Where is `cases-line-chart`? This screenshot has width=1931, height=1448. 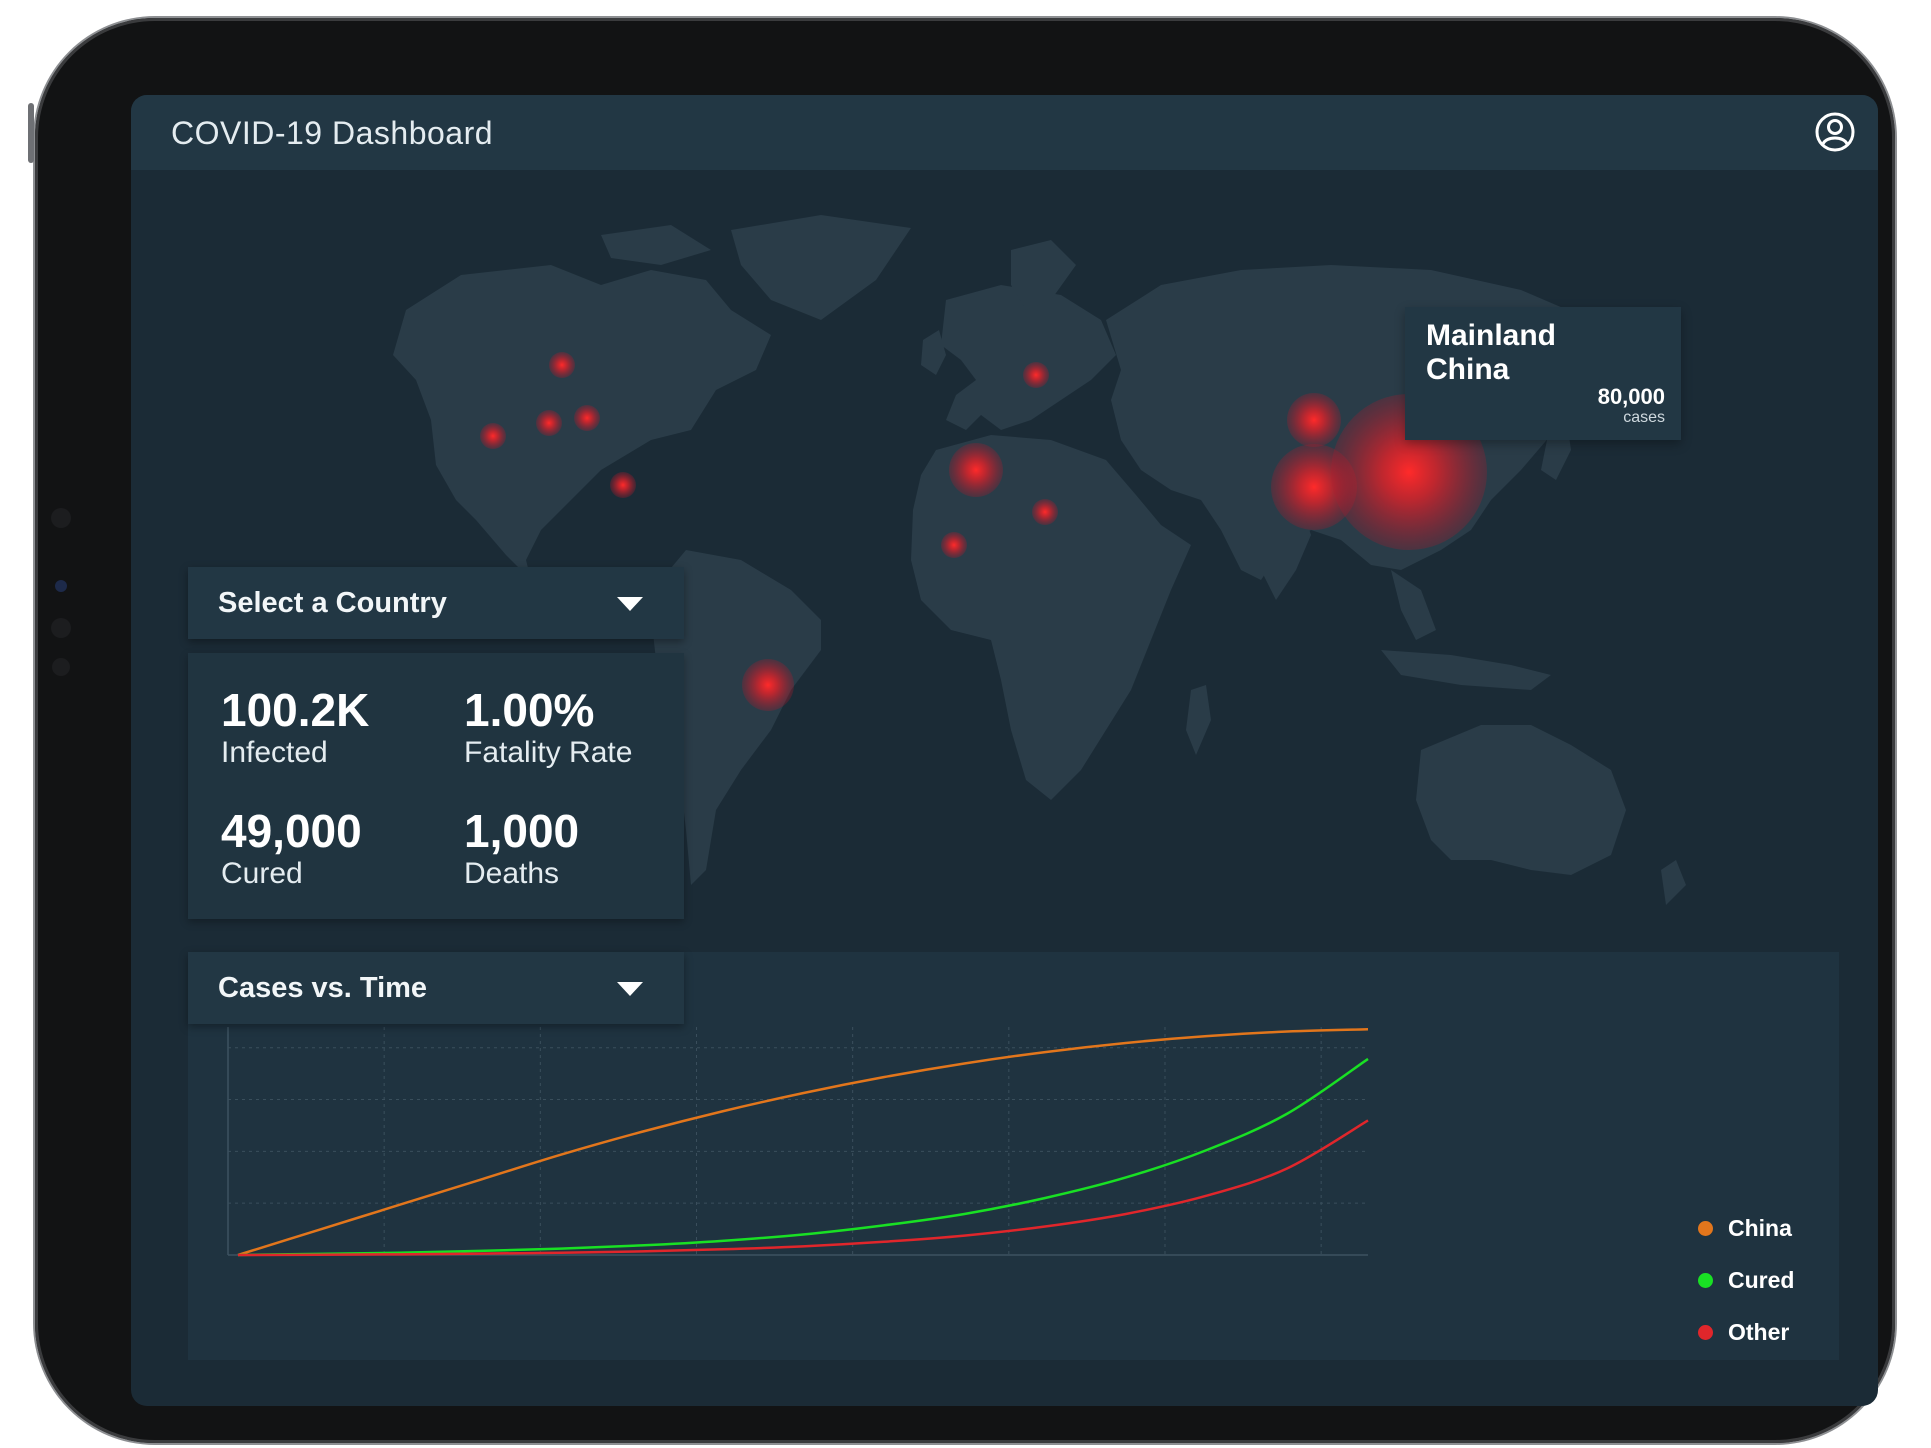
cases-line-chart is located at coordinates (798, 1142).